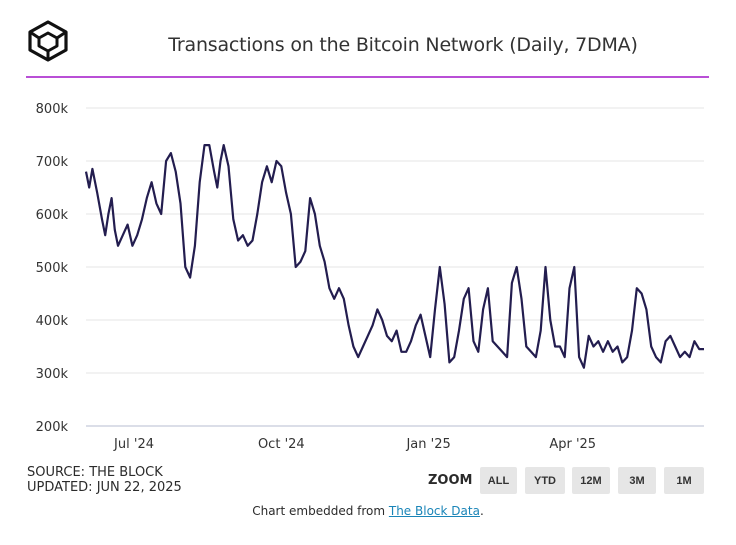  What do you see at coordinates (545, 480) in the screenshot?
I see `zoom-ytd-button: YTD` at bounding box center [545, 480].